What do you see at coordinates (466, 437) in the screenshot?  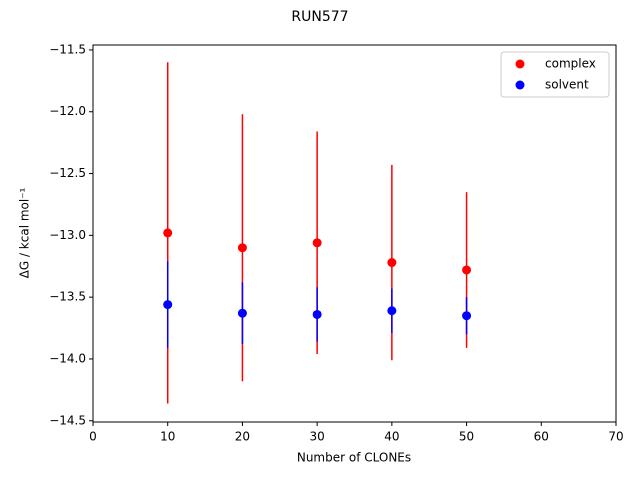 I see `x-tick-label: 50` at bounding box center [466, 437].